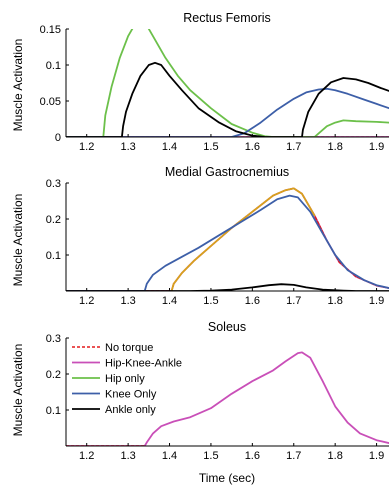 Image resolution: width=389 pixels, height=487 pixels. Describe the element at coordinates (227, 327) in the screenshot. I see `chart-title: Soleus` at that location.